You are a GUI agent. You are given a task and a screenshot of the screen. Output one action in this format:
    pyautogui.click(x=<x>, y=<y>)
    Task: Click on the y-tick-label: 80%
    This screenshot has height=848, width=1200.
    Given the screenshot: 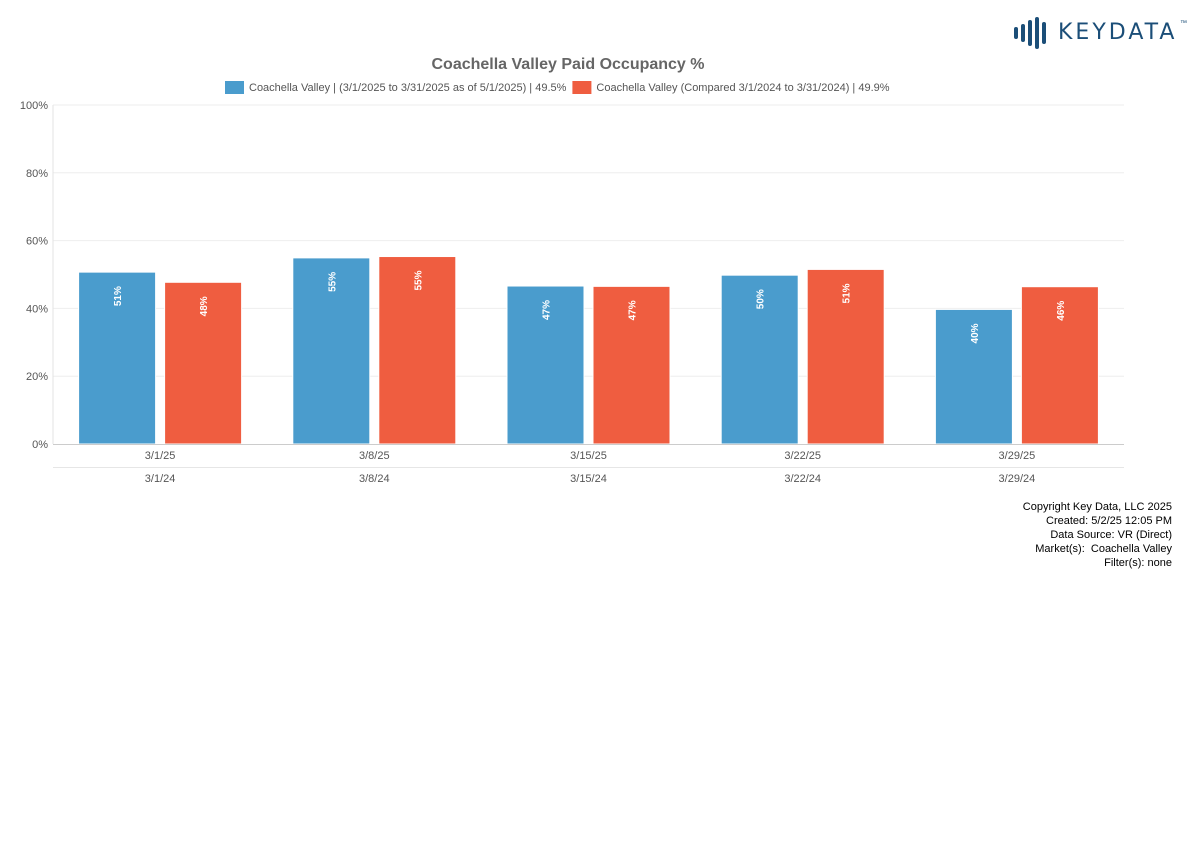 What is the action you would take?
    pyautogui.click(x=37, y=174)
    